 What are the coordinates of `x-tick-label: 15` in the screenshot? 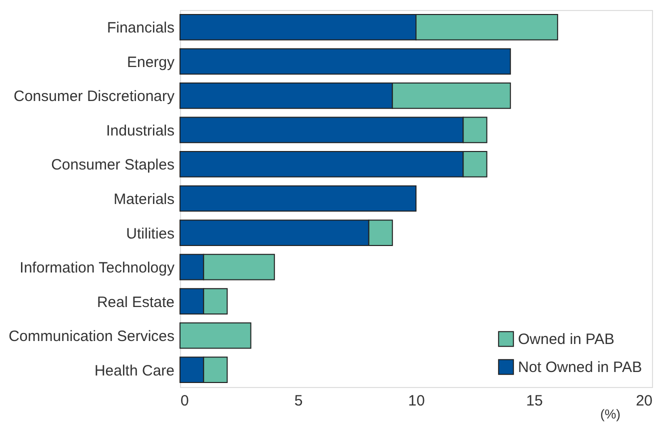 It's located at (534, 401).